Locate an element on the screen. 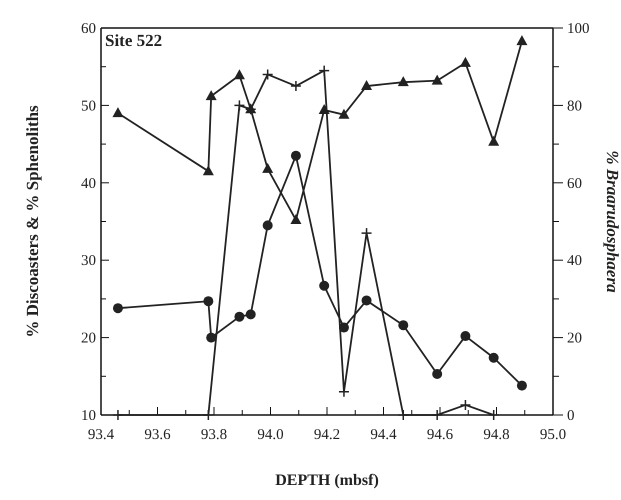  x-tick-label: 93.8 is located at coordinates (214, 435).